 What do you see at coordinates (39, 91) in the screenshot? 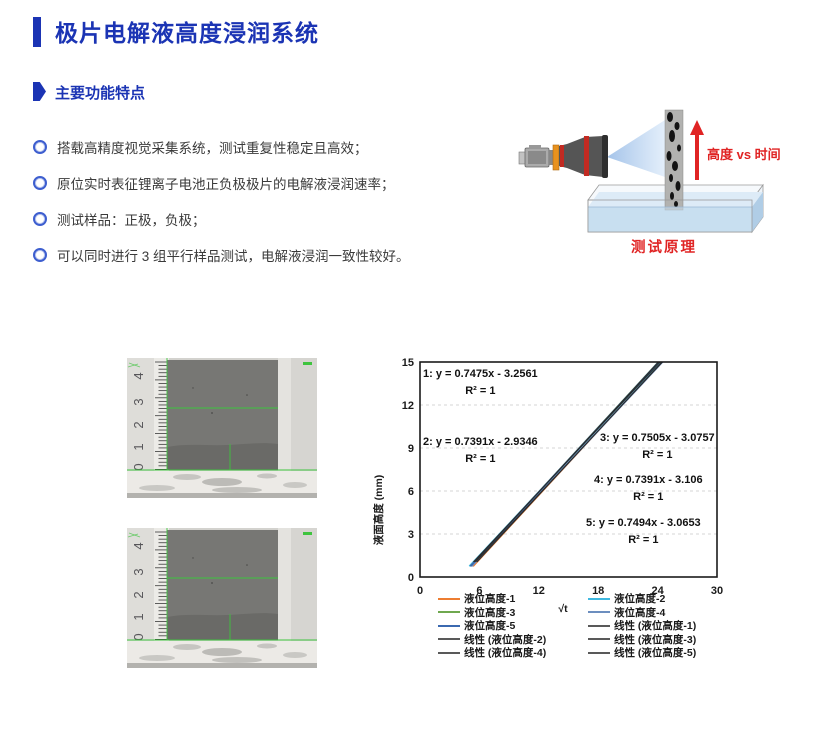
I see `section-arrow-icon` at bounding box center [39, 91].